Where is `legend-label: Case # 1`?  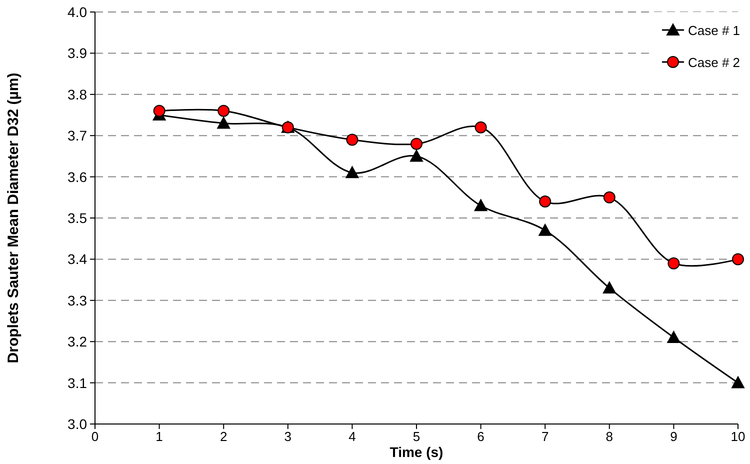 legend-label: Case # 1 is located at coordinates (714, 30).